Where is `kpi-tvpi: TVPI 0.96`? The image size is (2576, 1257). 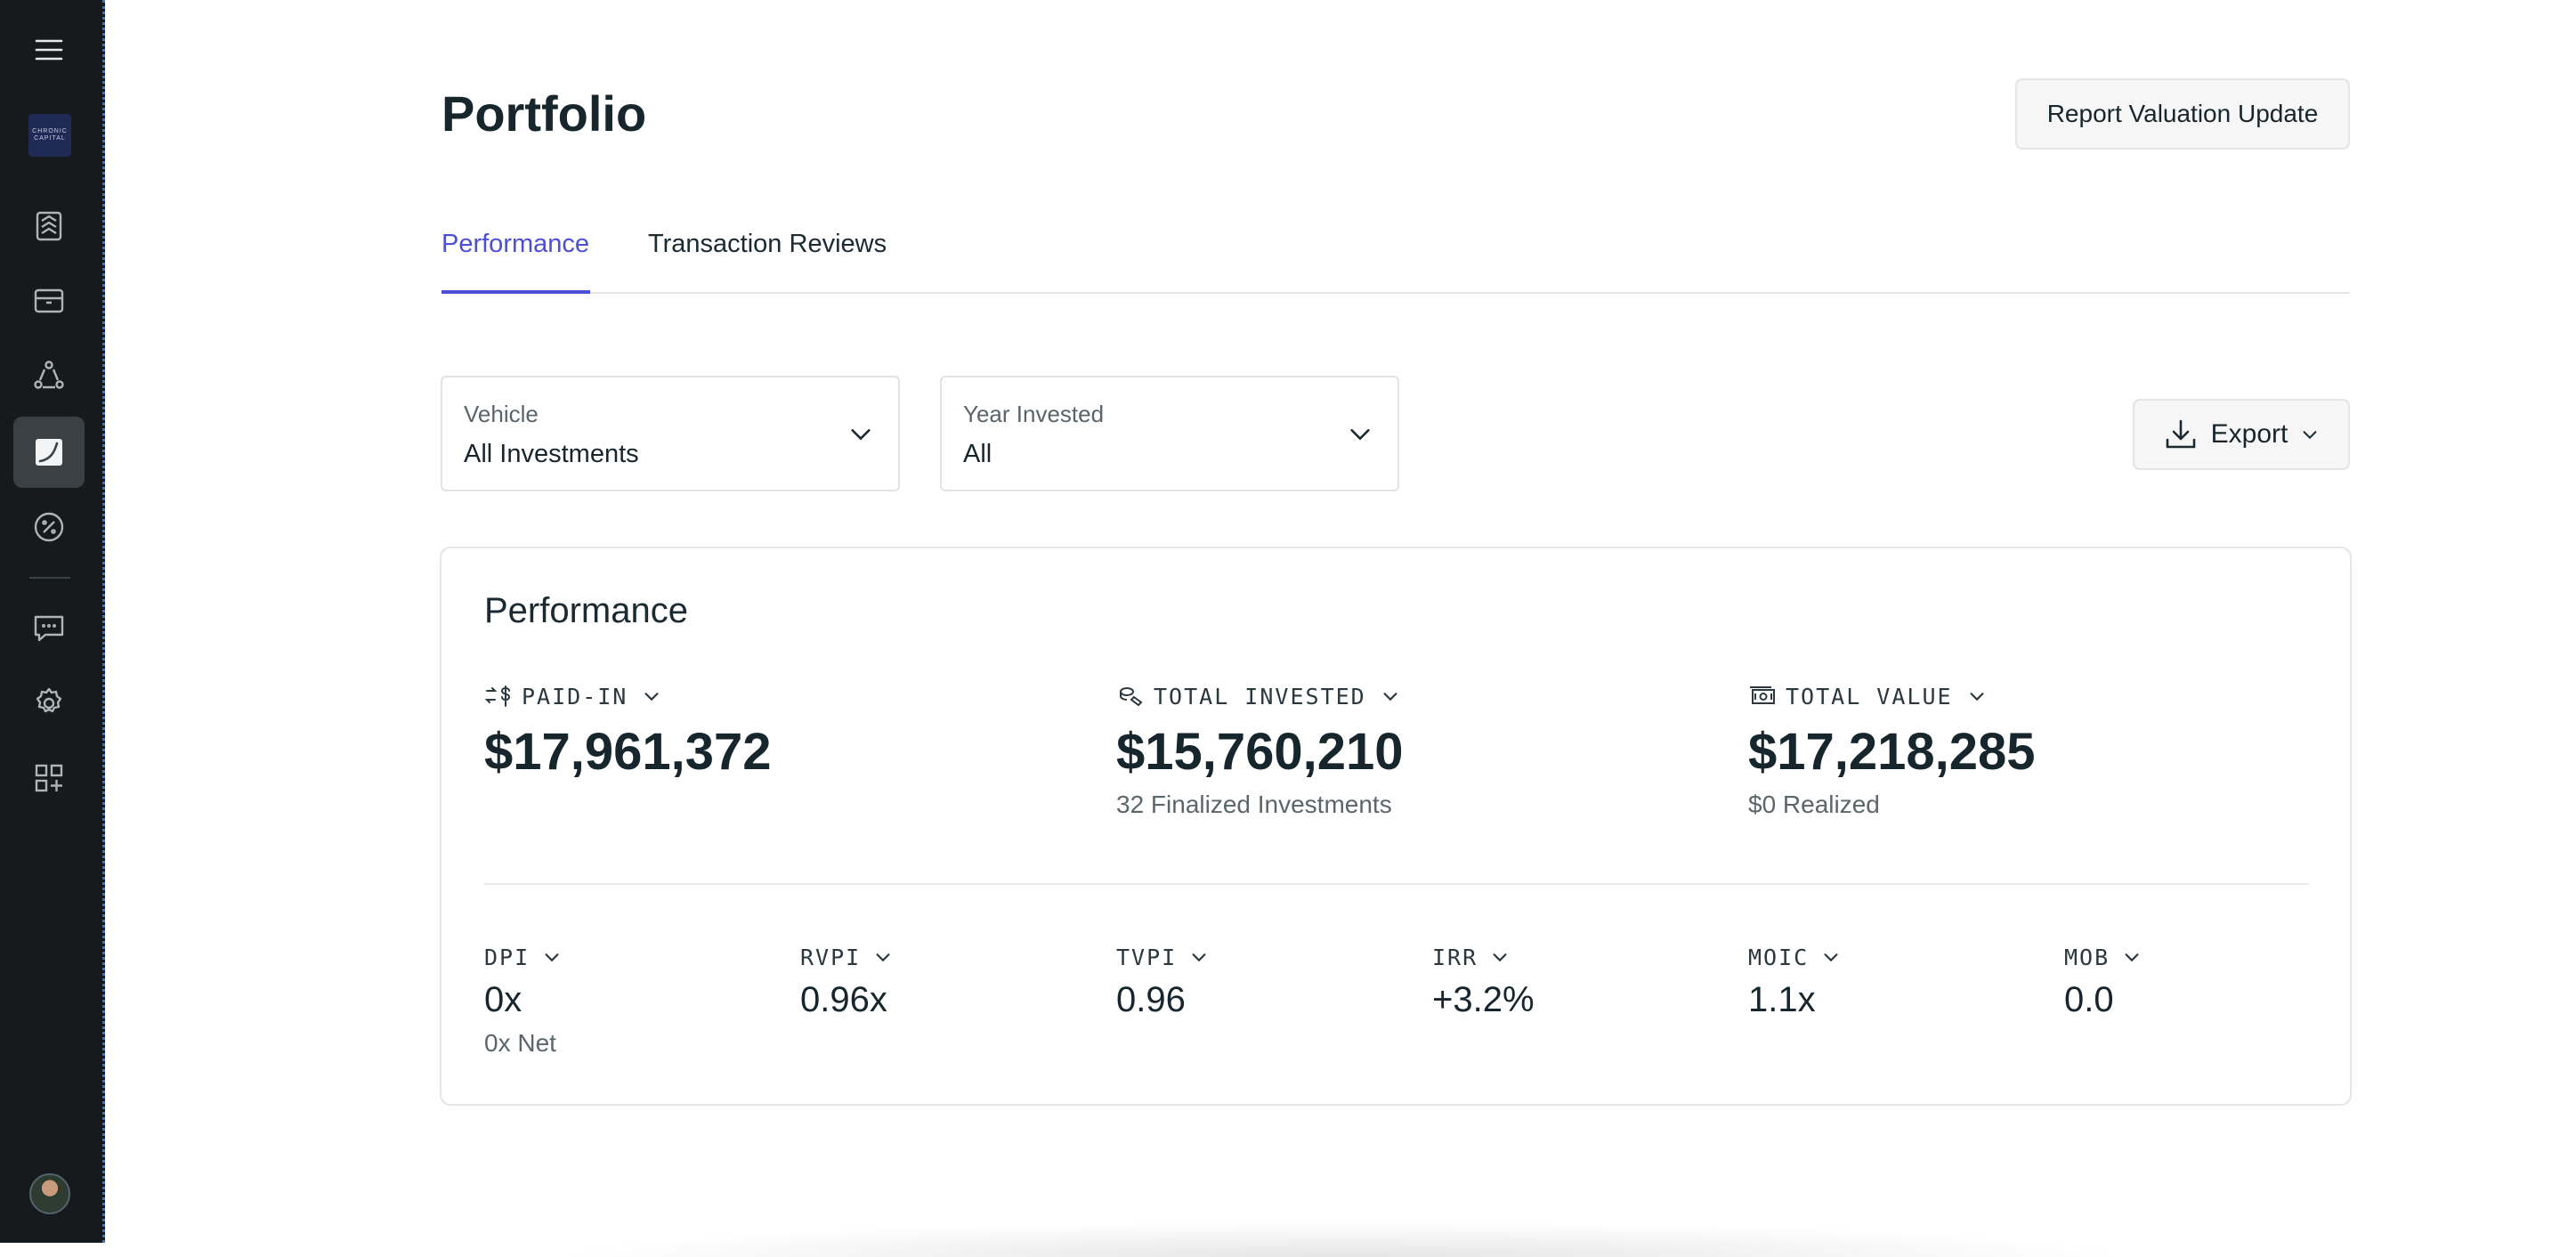 kpi-tvpi: TVPI 0.96 is located at coordinates (1162, 982).